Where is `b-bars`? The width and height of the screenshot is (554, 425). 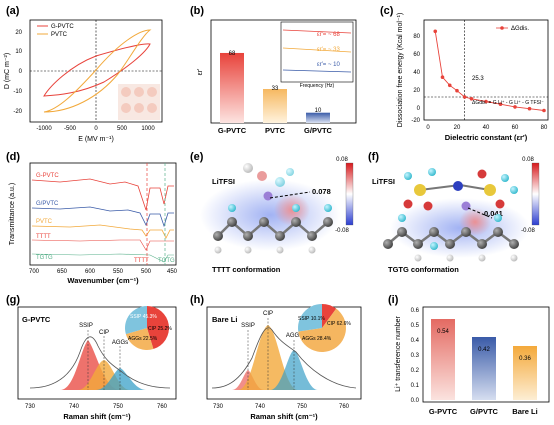
b-bars is located at coordinates (275, 87).